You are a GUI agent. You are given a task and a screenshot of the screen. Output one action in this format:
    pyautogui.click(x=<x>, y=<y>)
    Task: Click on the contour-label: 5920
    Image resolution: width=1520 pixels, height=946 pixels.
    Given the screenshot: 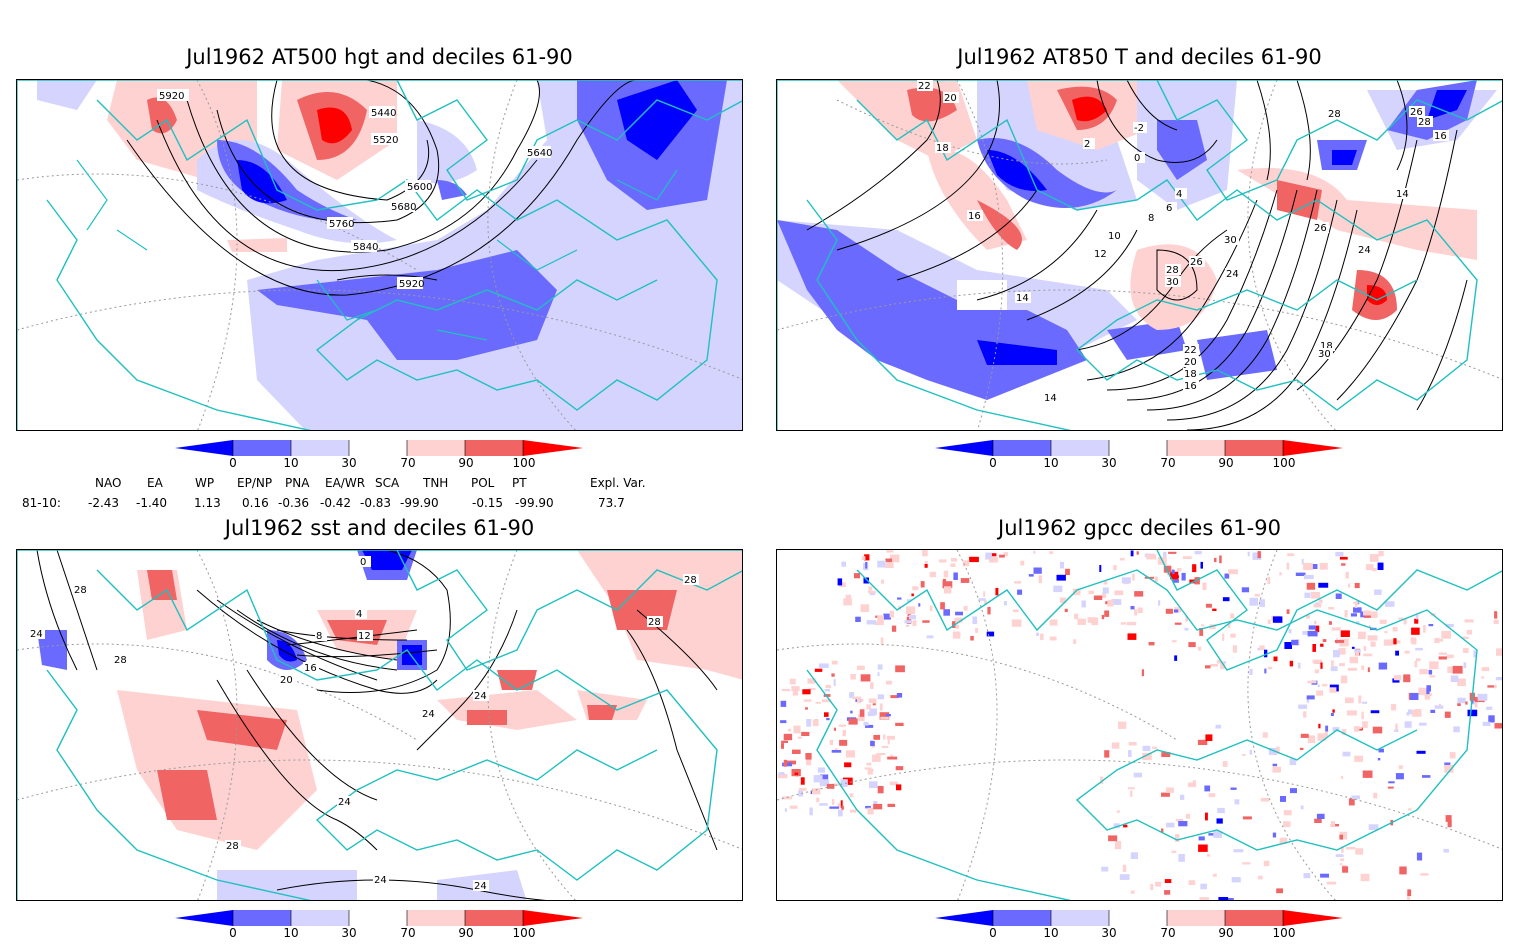 What is the action you would take?
    pyautogui.click(x=411, y=284)
    